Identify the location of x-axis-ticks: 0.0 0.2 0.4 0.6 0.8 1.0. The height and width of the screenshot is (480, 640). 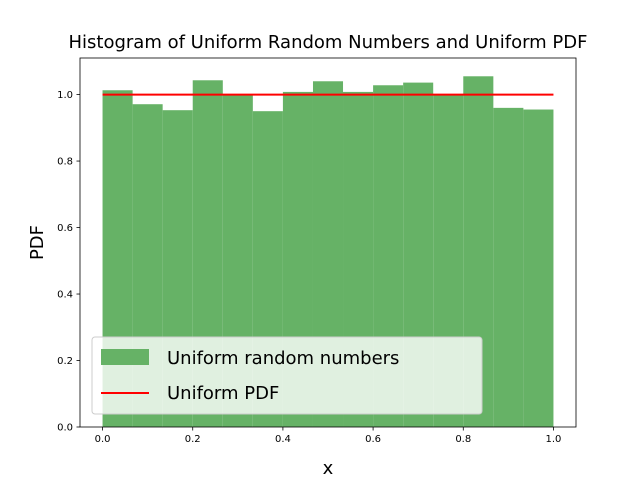
(328, 436).